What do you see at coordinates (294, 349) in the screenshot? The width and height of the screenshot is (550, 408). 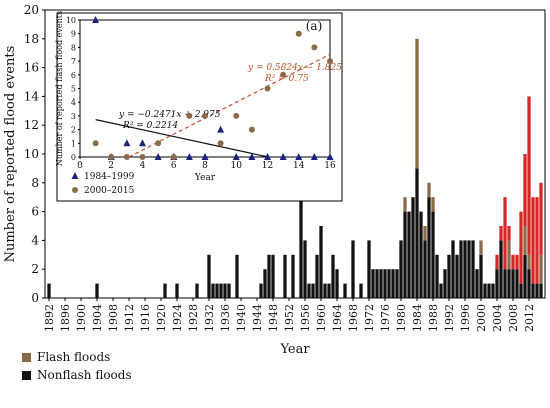 I see `x-axis-label: Year` at bounding box center [294, 349].